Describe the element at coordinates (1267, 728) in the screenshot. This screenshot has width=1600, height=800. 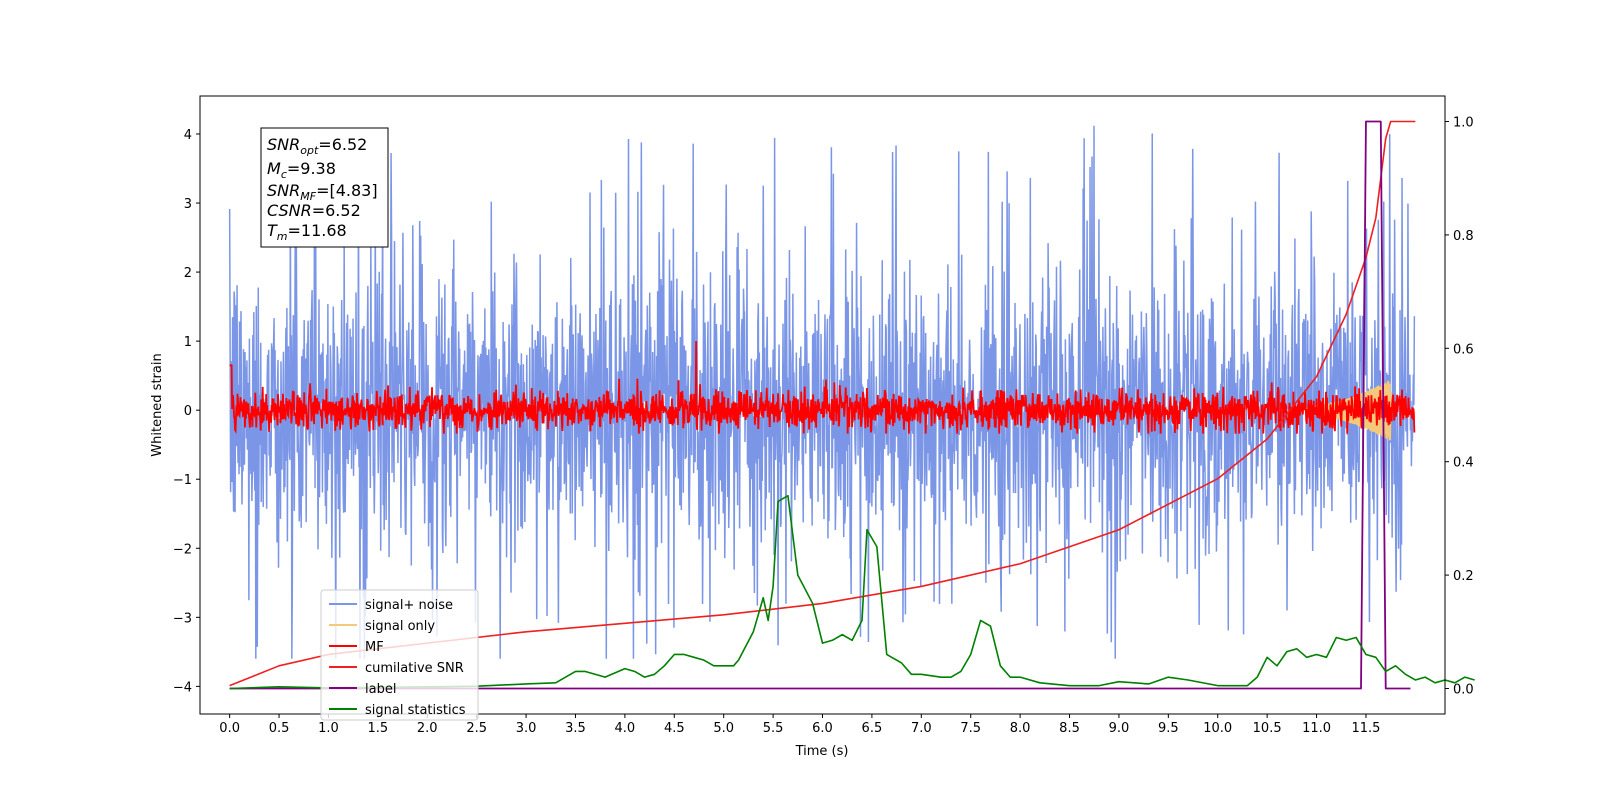
I see `x-tick-label: 10.5` at that location.